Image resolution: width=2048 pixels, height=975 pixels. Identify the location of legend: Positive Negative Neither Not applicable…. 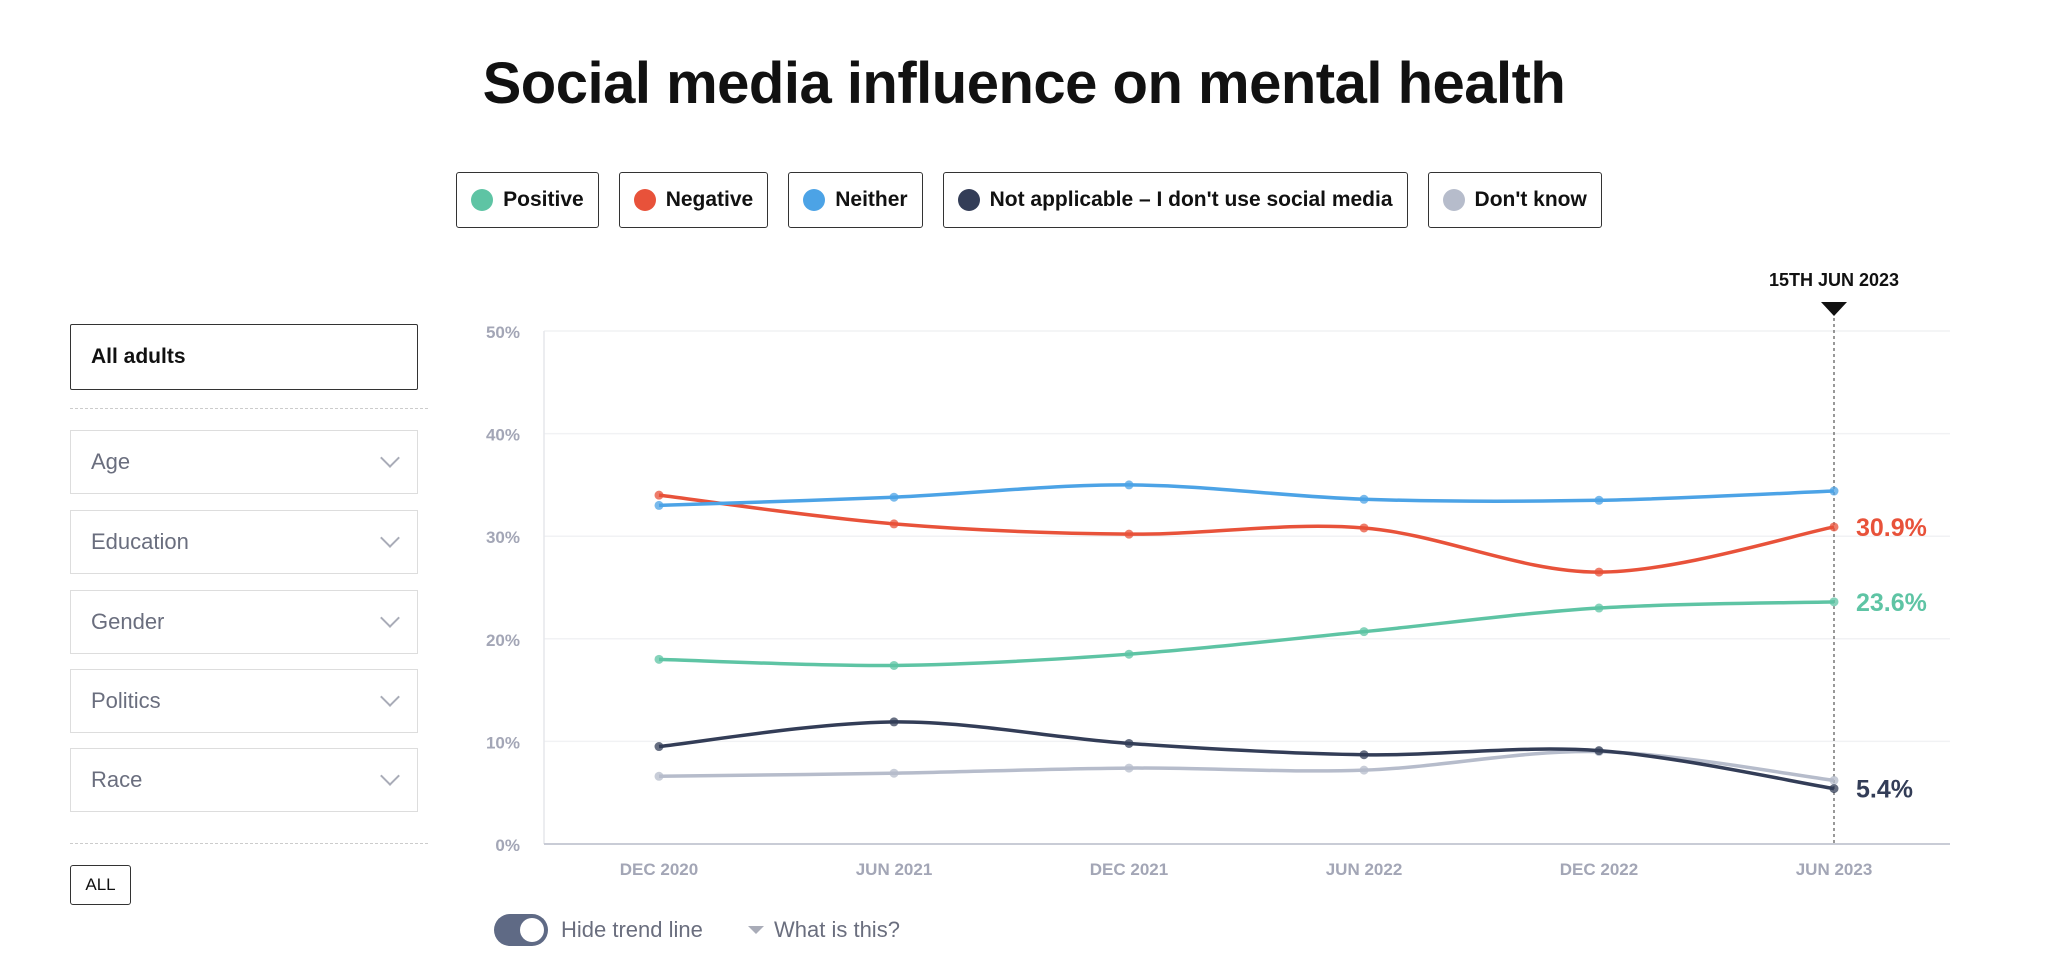
(1024, 200).